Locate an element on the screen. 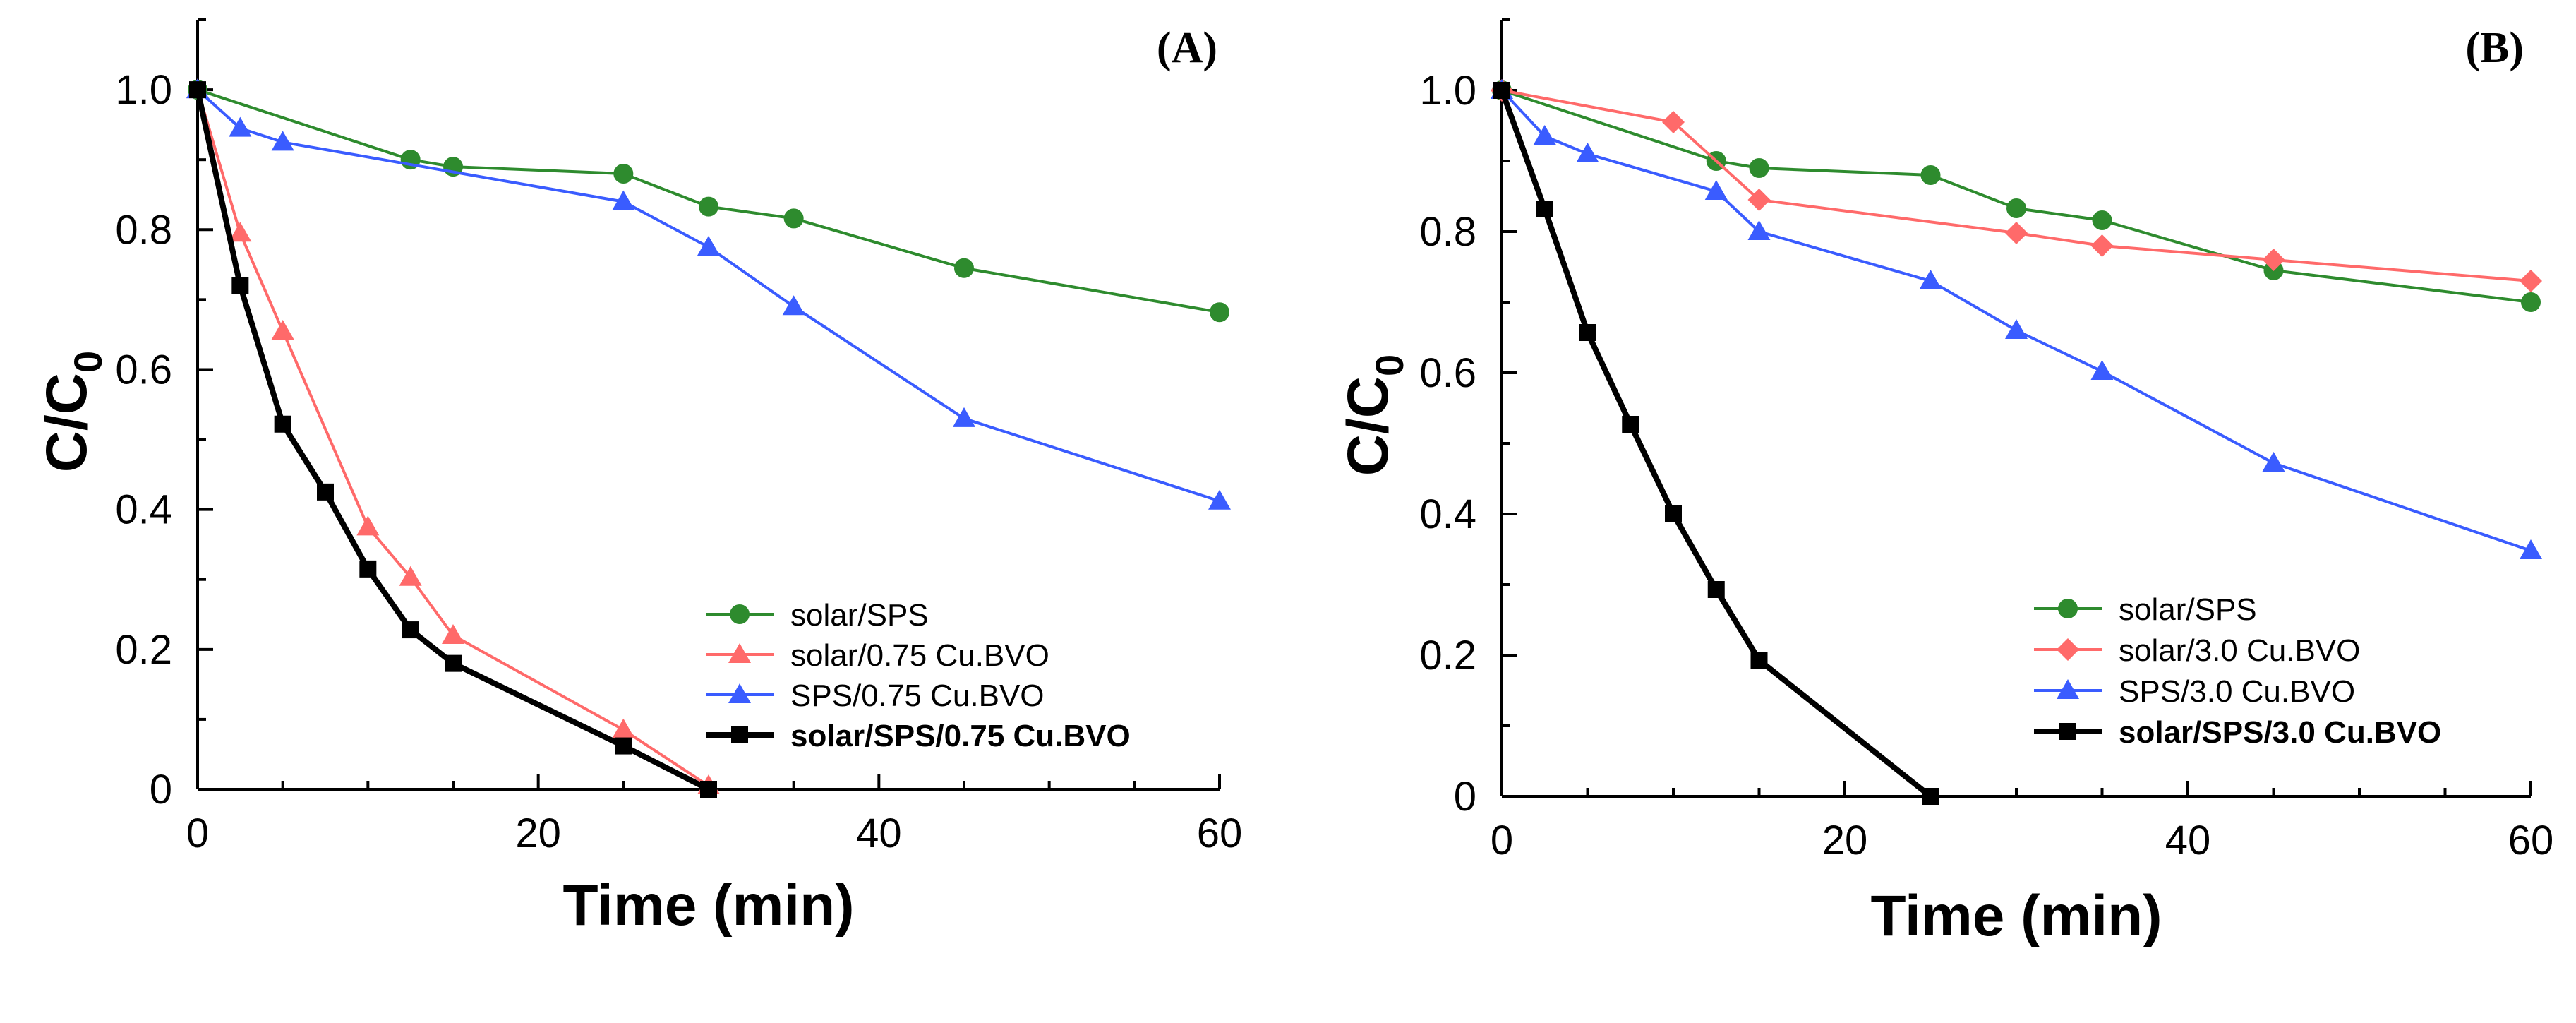 The width and height of the screenshot is (2576, 1023). panel-a-y-tick-label: 0 is located at coordinates (161, 790).